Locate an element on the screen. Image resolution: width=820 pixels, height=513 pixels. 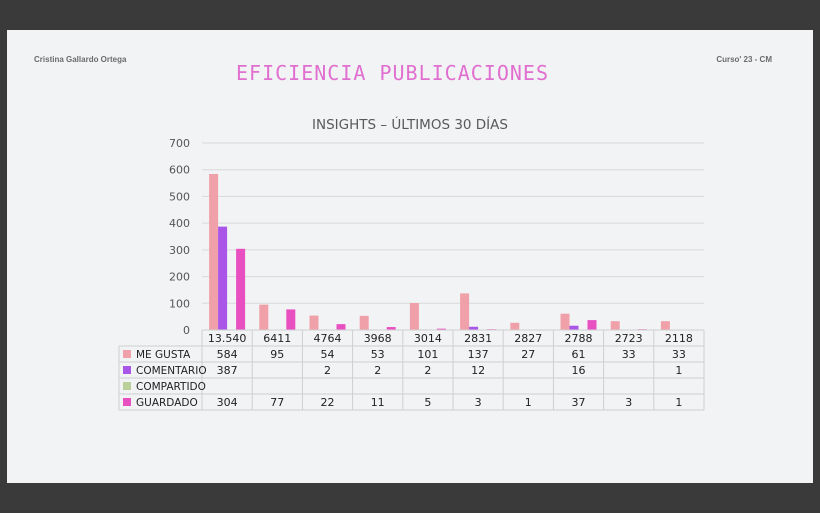
data-label: 137 is located at coordinates (478, 354).